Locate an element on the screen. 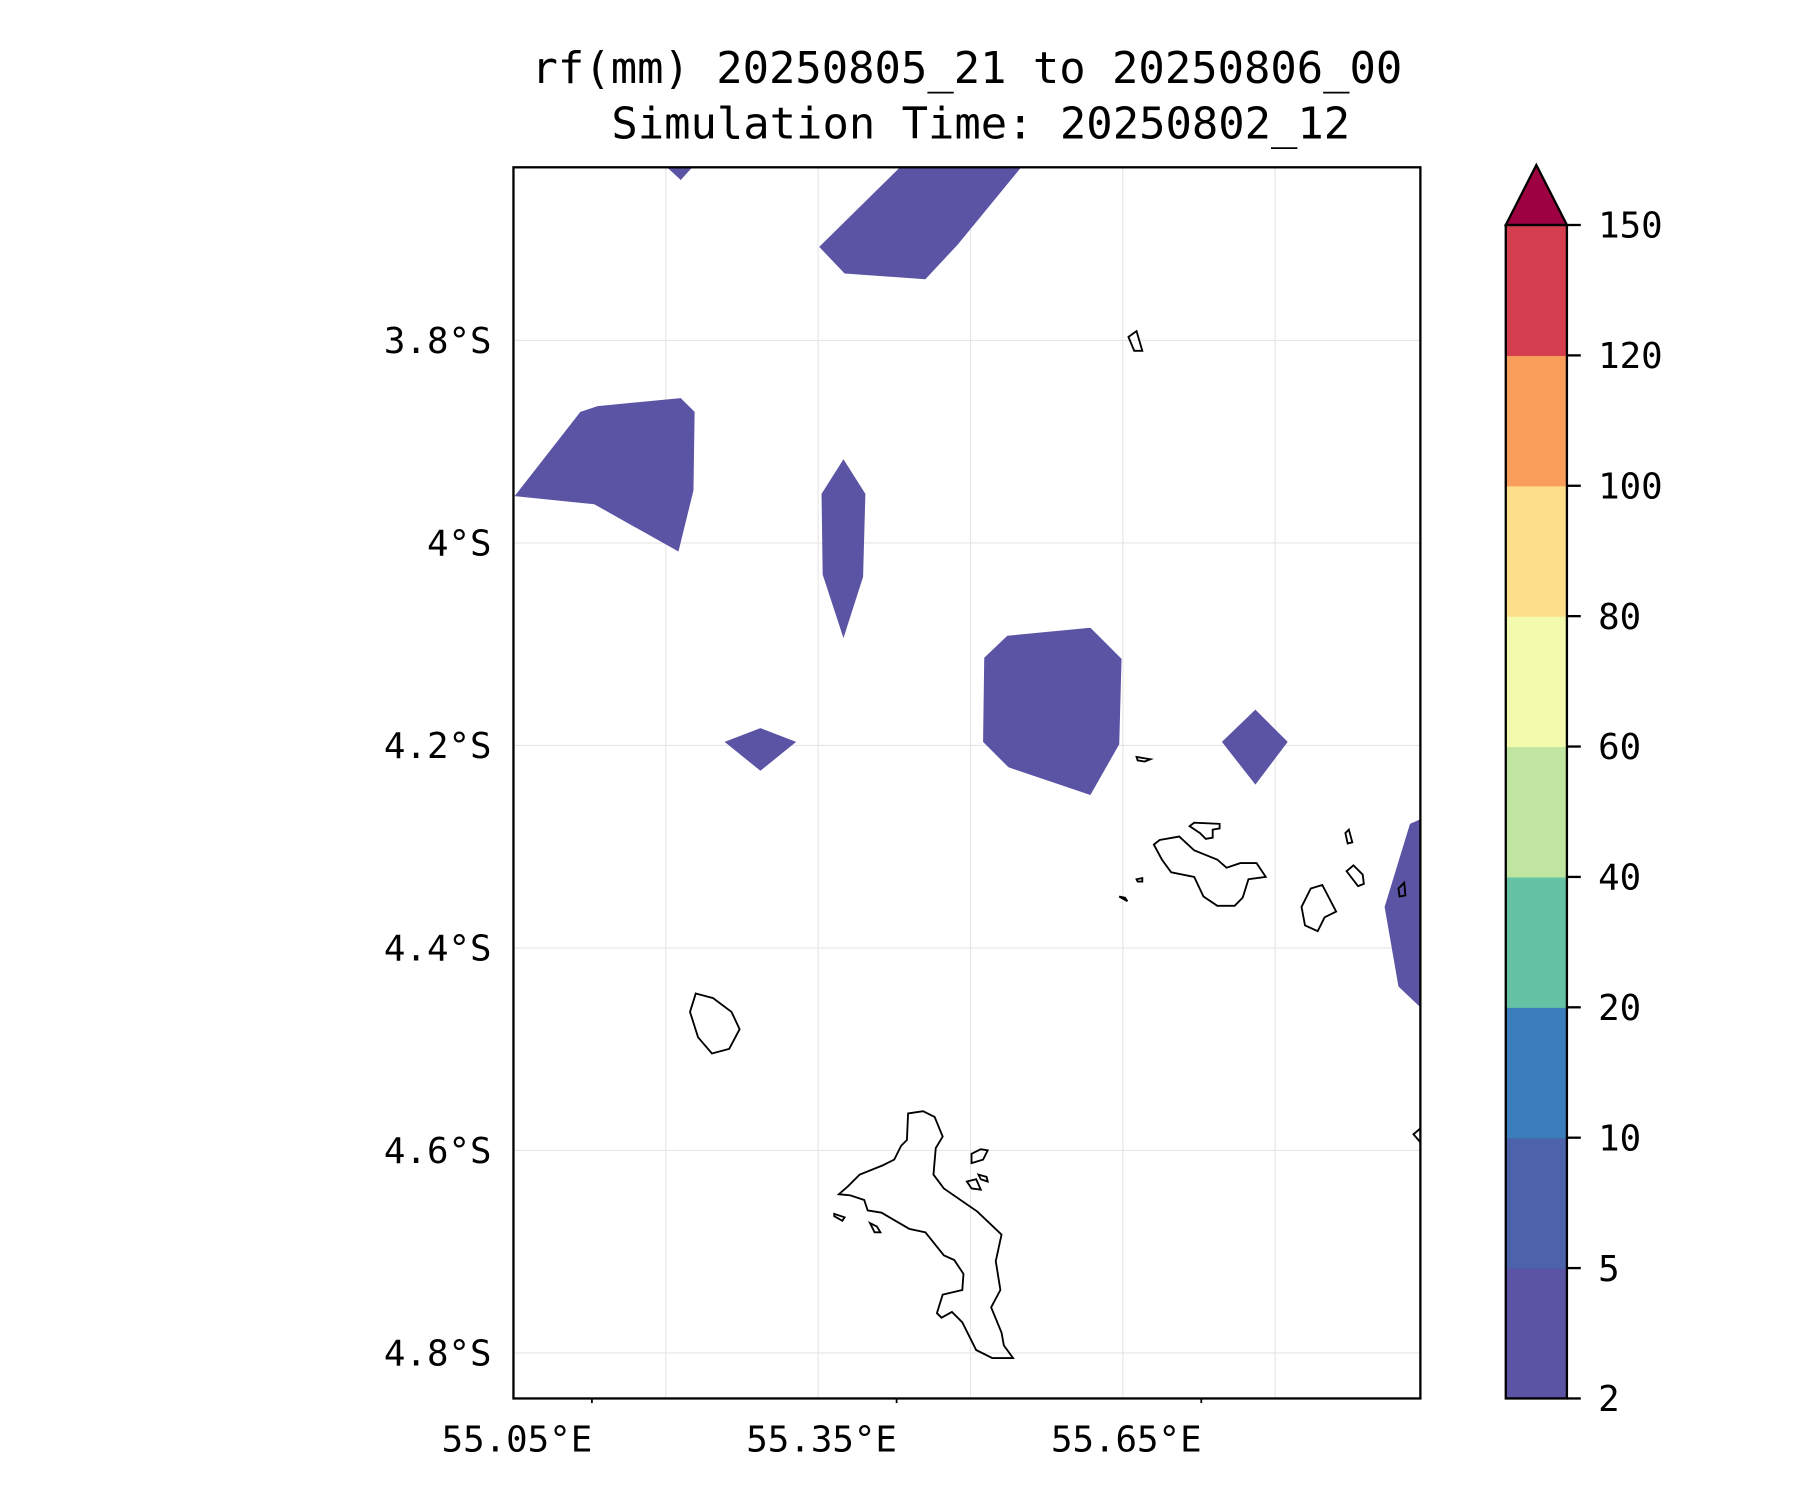 The image size is (1800, 1500). y-tick-label: 4.4°S is located at coordinates (438, 949).